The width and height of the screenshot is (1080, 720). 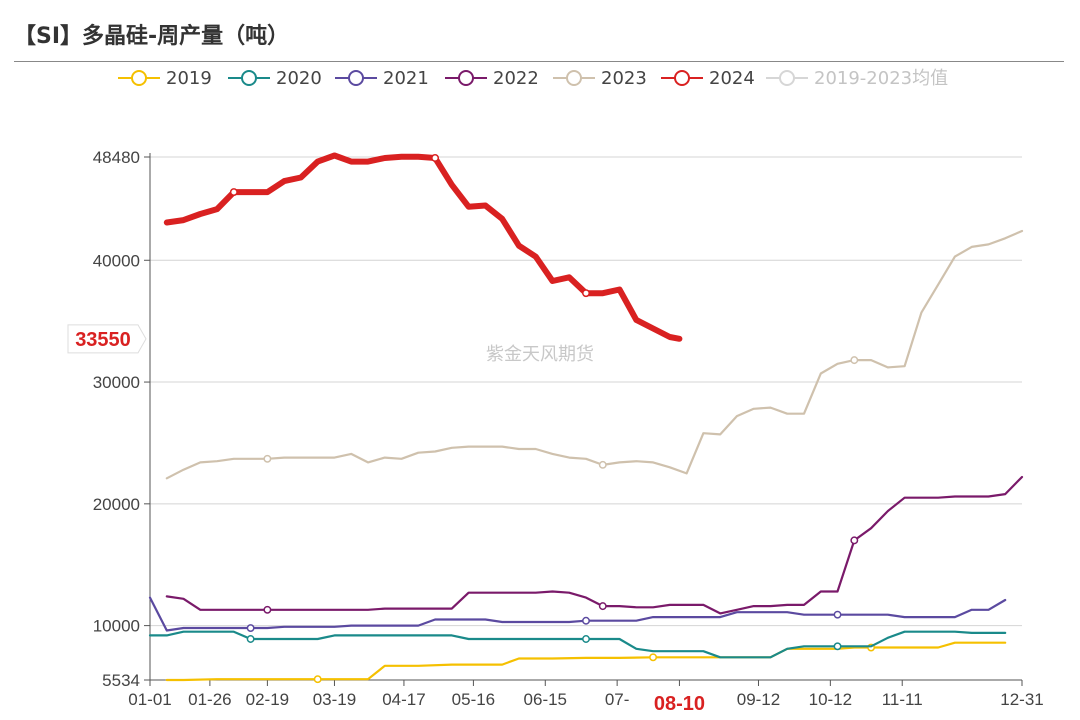 I want to click on series-line-2019, so click(x=586, y=661).